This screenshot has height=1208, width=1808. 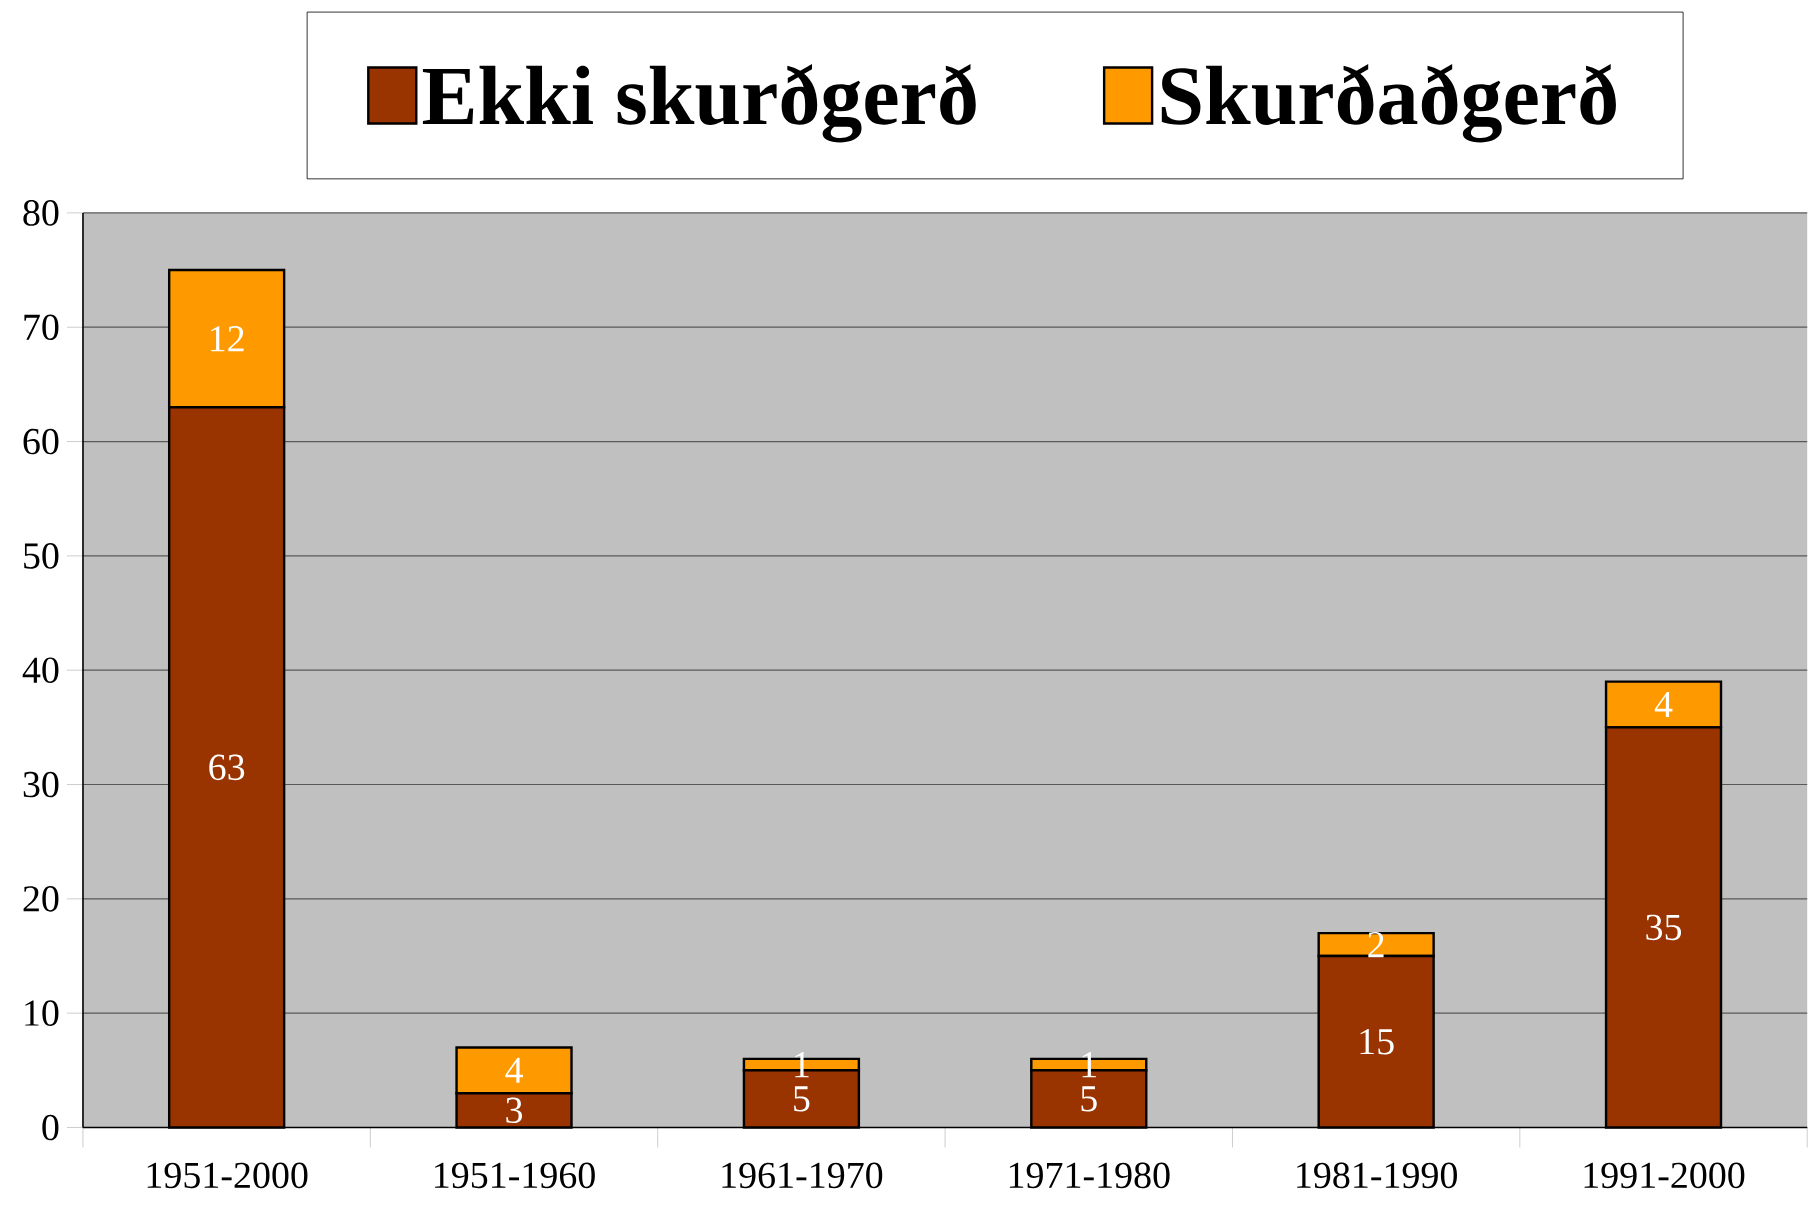 What do you see at coordinates (1377, 1175) in the screenshot?
I see `x-tick-label: 1981-1990` at bounding box center [1377, 1175].